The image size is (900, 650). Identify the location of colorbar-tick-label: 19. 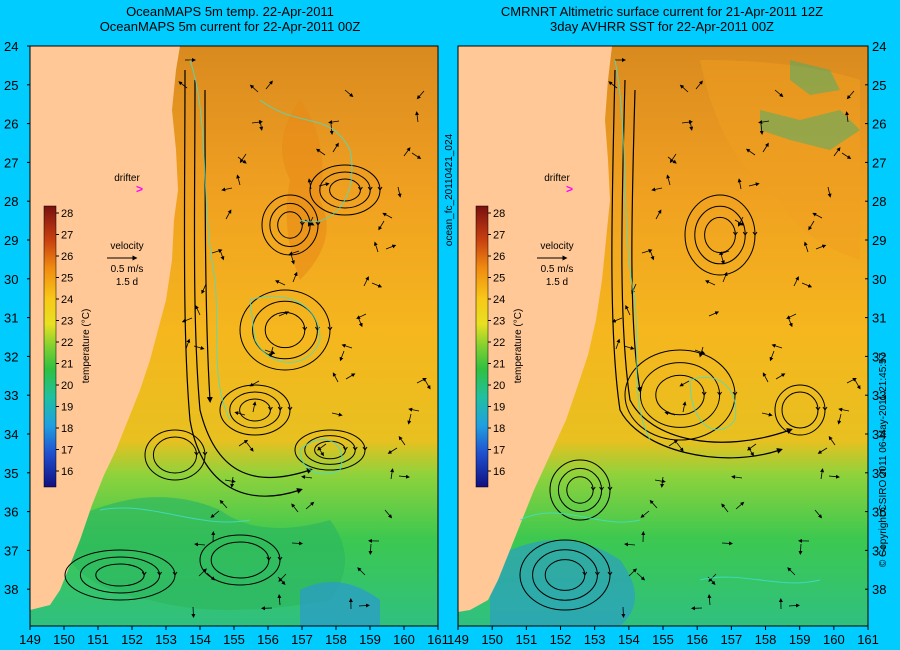
(67, 408).